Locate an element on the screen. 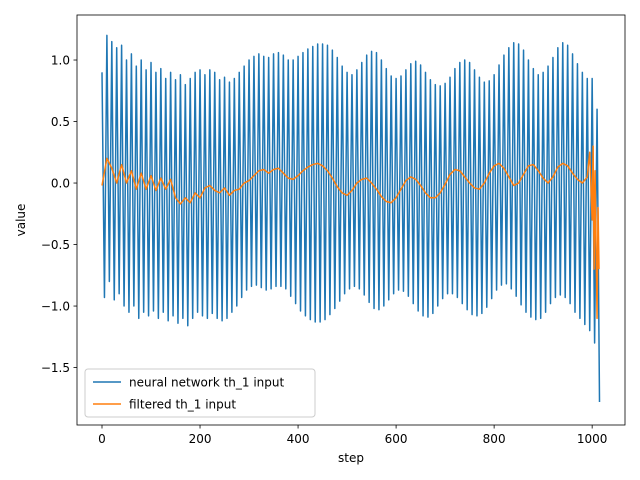 This screenshot has height=480, width=640. legend-label: filtered th_1 input is located at coordinates (182, 405).